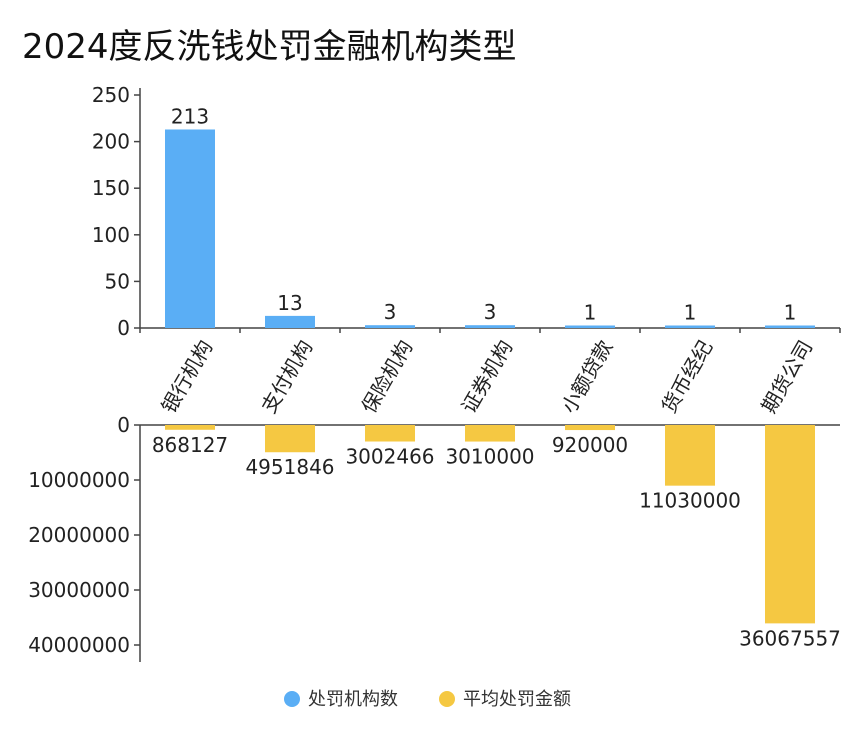 This screenshot has height=735, width=865. Describe the element at coordinates (123, 328) in the screenshot. I see `top-y-tick-label: 0` at that location.